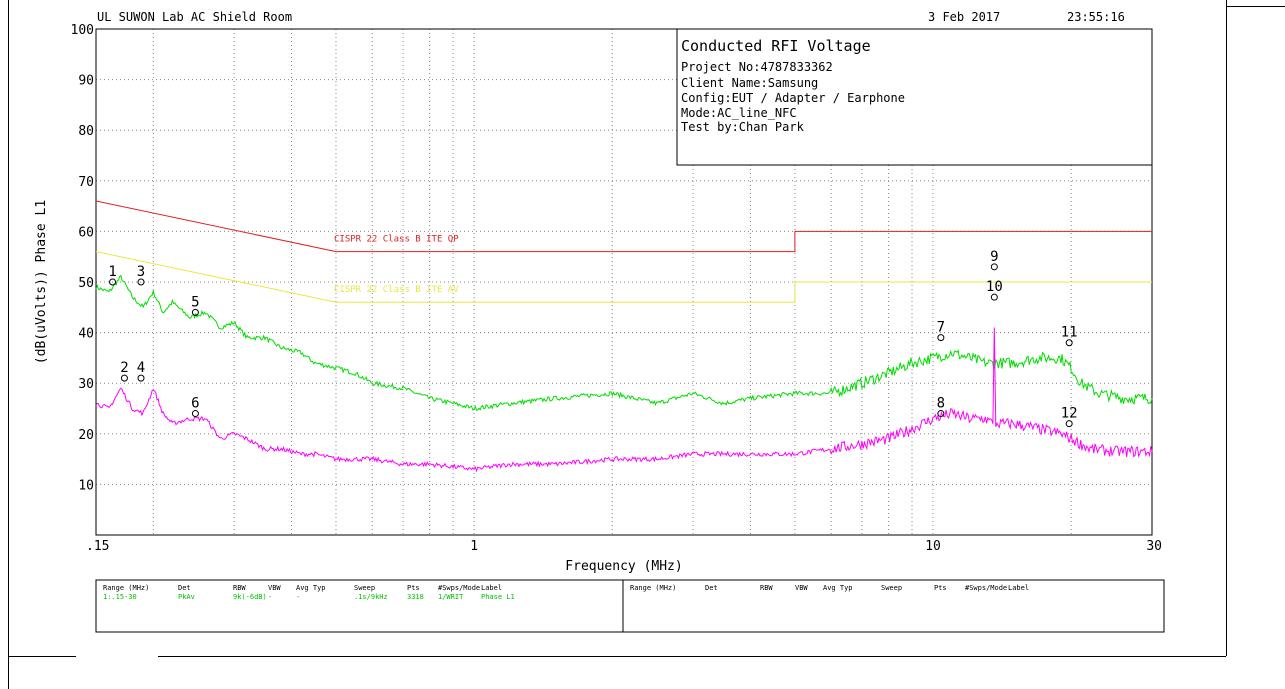 This screenshot has width=1285, height=689. What do you see at coordinates (474, 546) in the screenshot?
I see `x-tick-label: 1` at bounding box center [474, 546].